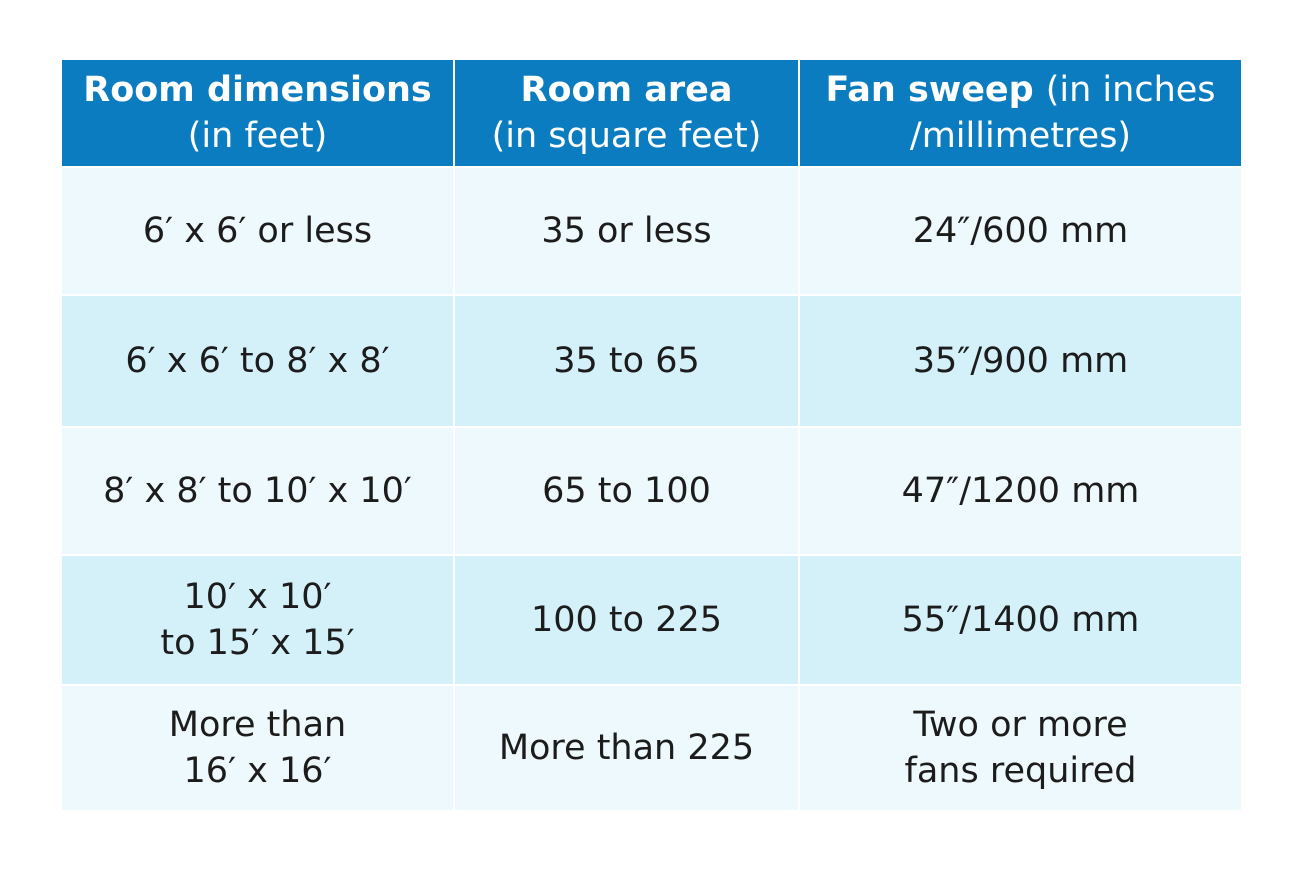 The height and width of the screenshot is (873, 1300). I want to click on header-cell: Room dimensions (in feet), so click(257, 113).